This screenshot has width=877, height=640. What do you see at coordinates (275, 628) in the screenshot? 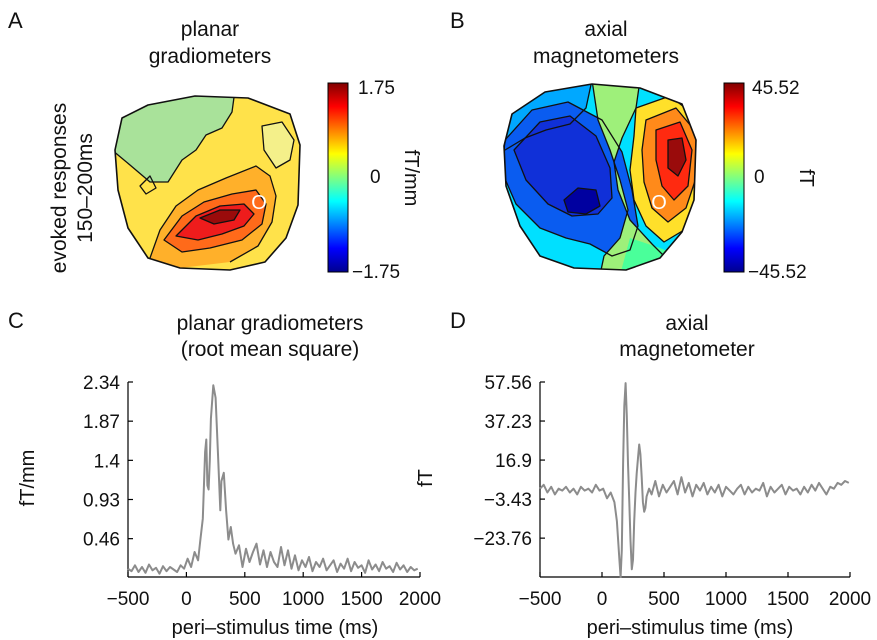
I see `chart-c-xlabel: peri–stimulus time (ms)` at bounding box center [275, 628].